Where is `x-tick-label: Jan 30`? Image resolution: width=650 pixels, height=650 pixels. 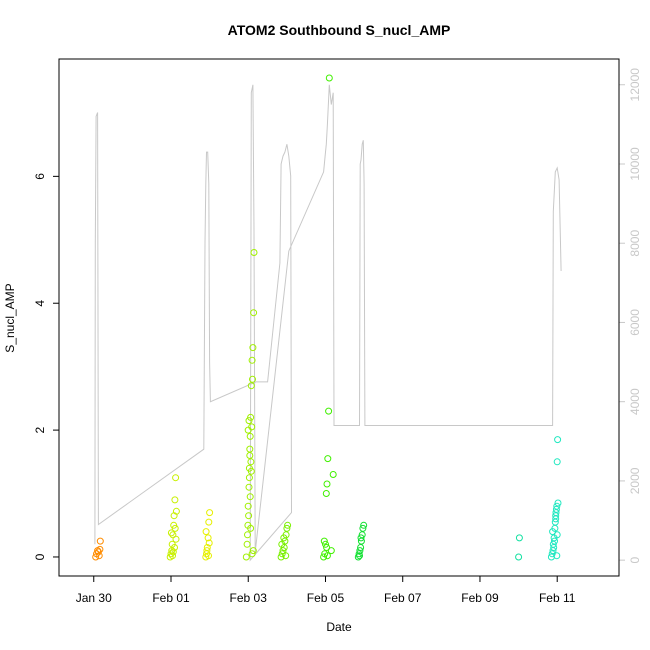
x-tick-label: Jan 30 is located at coordinates (94, 598).